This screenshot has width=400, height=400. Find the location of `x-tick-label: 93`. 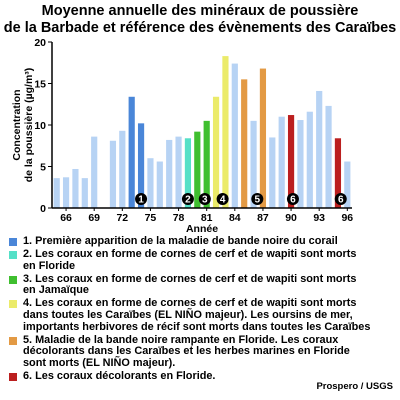

x-tick-label: 93 is located at coordinates (319, 218).